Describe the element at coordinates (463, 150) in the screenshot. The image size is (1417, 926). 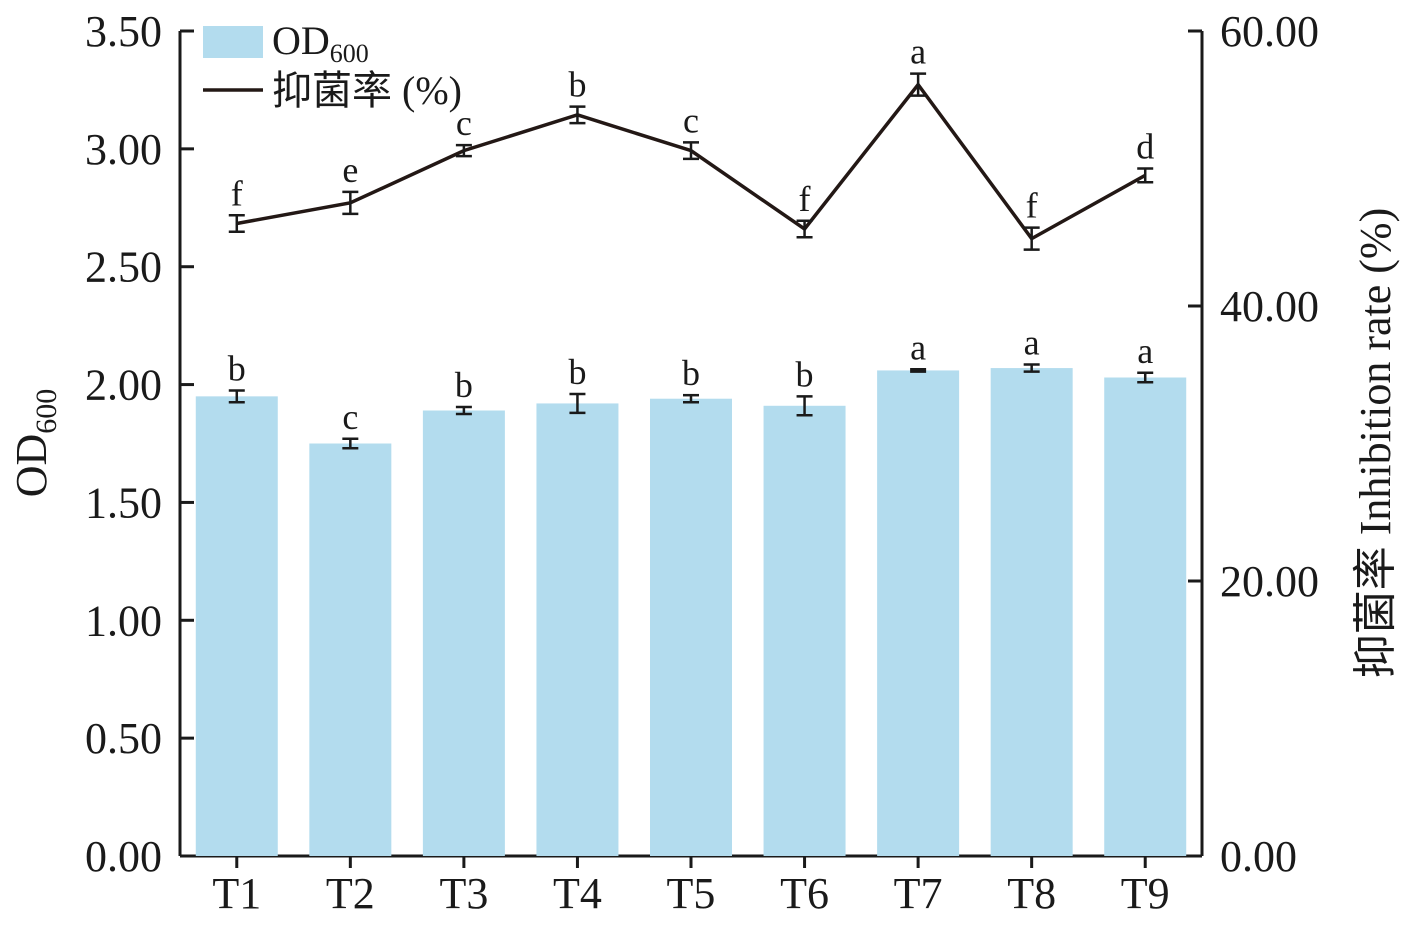
I see `line-error-T3` at that location.